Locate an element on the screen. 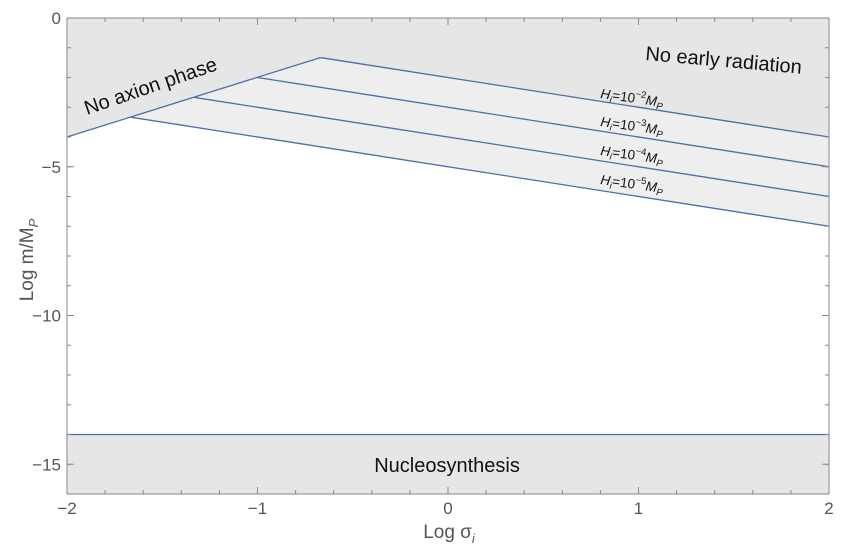 The image size is (846, 546). y-tick-label: 0 is located at coordinates (56, 18).